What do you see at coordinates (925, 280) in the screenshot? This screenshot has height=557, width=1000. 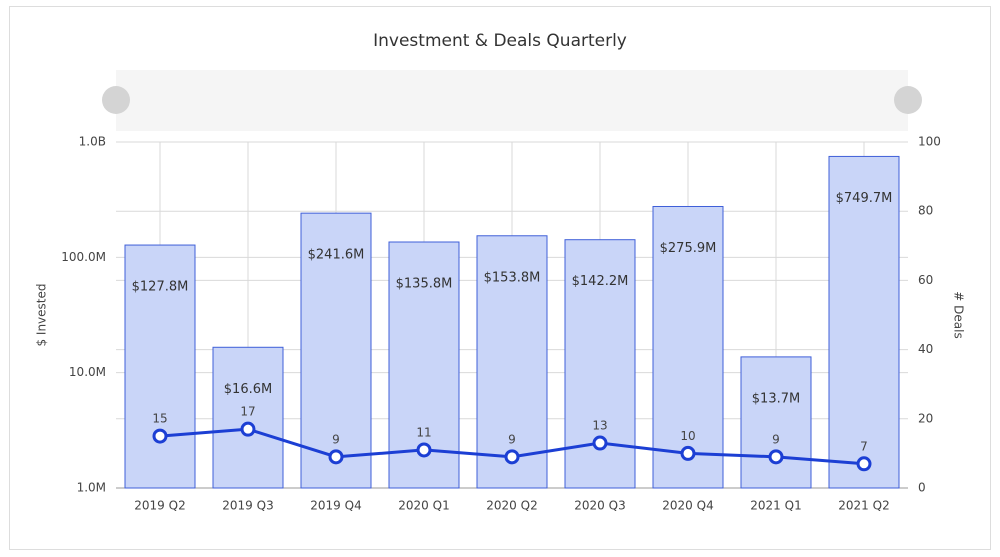 I see `y2-tick-label: 60` at bounding box center [925, 280].